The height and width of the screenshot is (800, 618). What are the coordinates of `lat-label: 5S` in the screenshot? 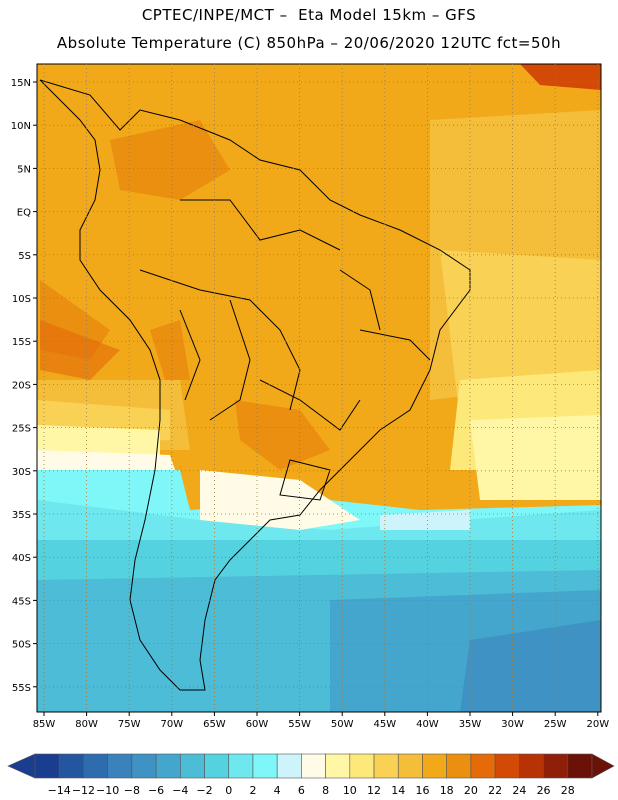 It's located at (24, 256).